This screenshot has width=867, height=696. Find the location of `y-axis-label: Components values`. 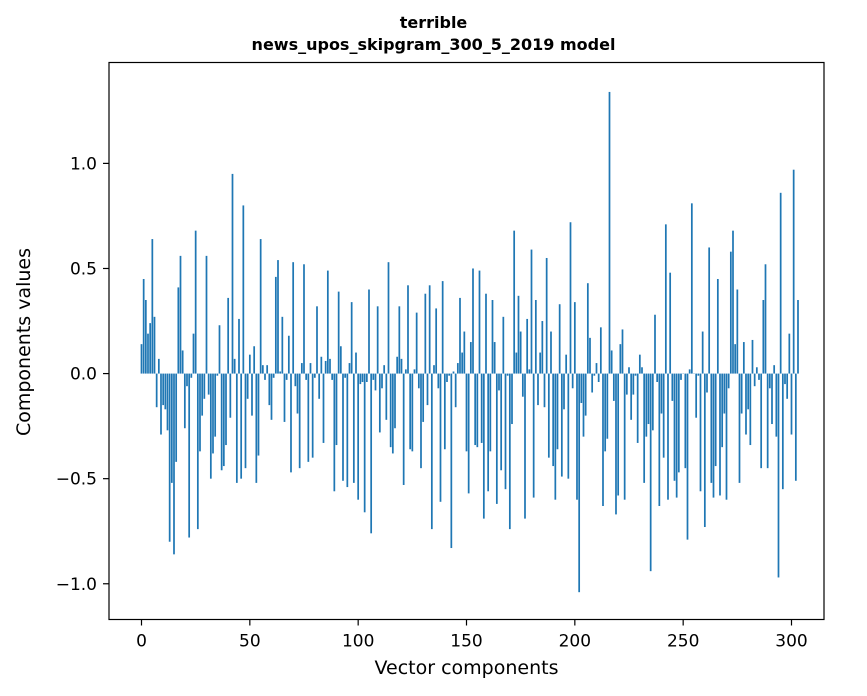

y-axis-label: Components values is located at coordinates (24, 342).